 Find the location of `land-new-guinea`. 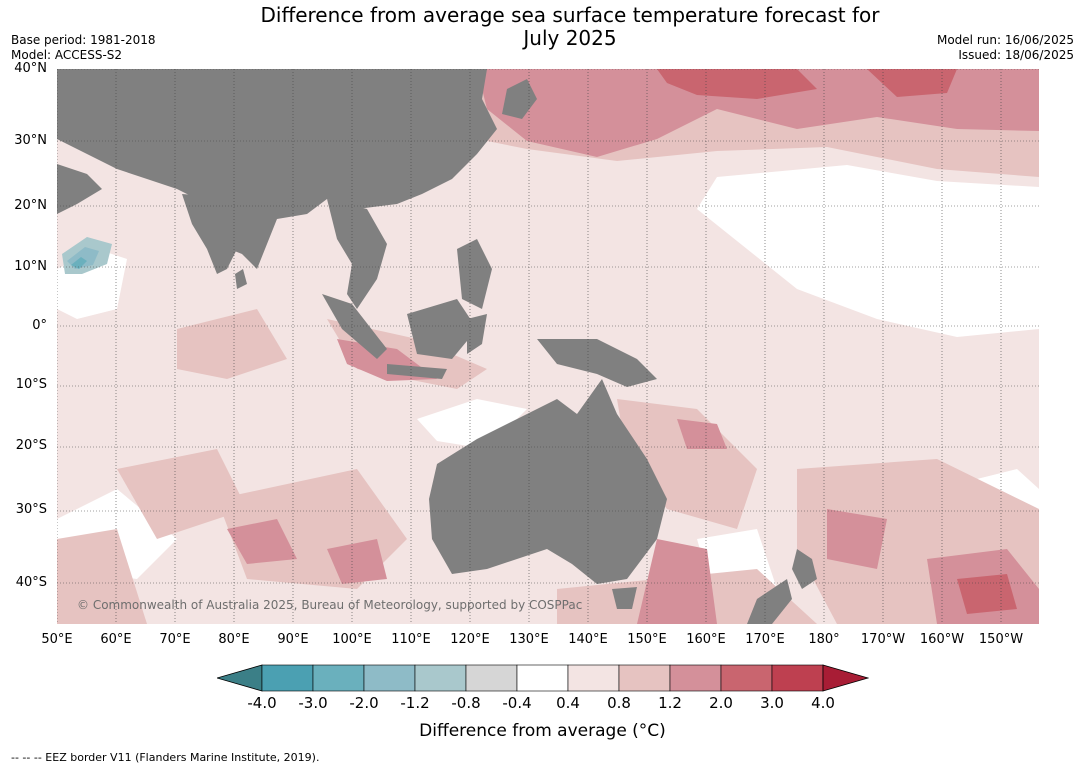

land-new-guinea is located at coordinates (597, 363).